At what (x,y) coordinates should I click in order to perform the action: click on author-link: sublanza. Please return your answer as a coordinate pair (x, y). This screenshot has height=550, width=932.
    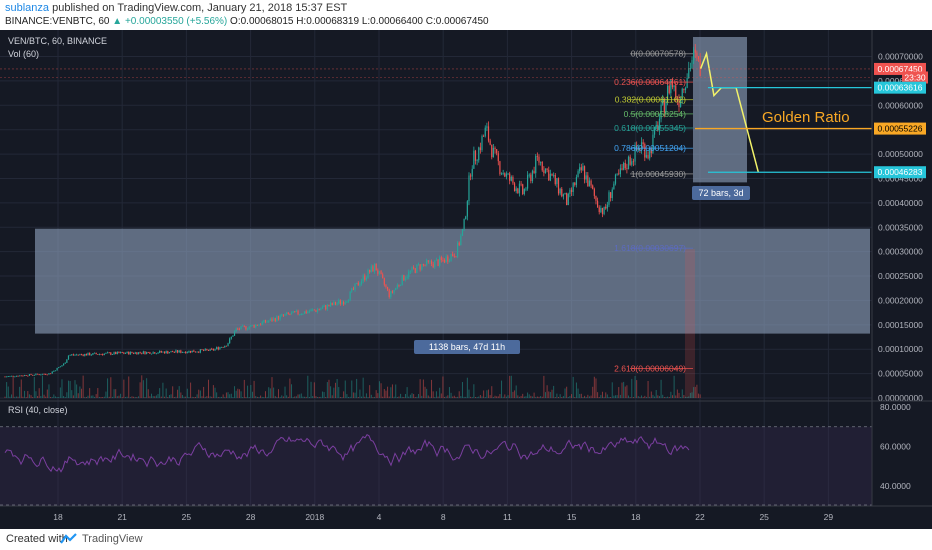
    Looking at the image, I should click on (27, 8).